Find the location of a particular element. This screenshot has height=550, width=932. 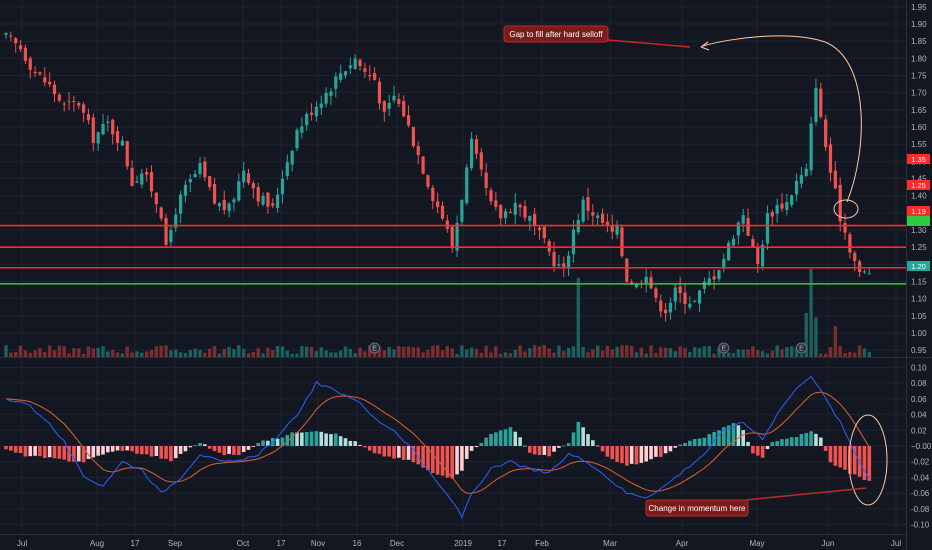

time-tick-label: 17 is located at coordinates (502, 543).